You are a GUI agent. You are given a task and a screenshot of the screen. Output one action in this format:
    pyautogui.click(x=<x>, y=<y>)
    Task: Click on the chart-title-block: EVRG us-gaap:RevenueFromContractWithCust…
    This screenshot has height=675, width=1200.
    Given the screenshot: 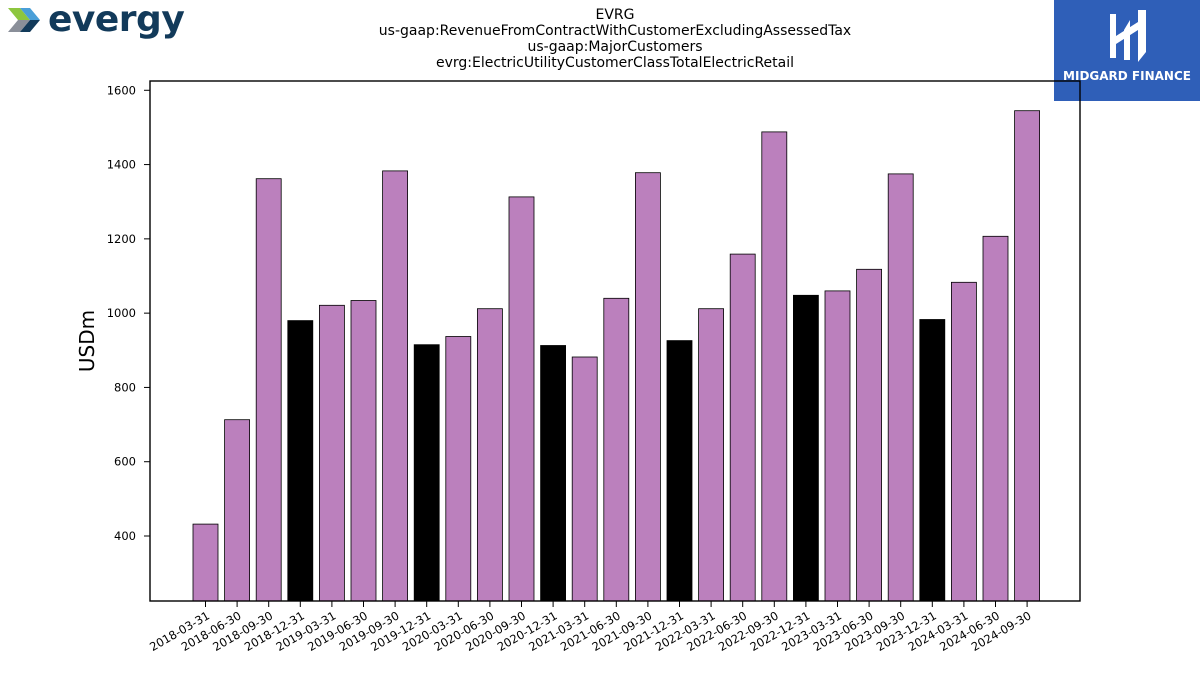 What is the action you would take?
    pyautogui.click(x=615, y=39)
    